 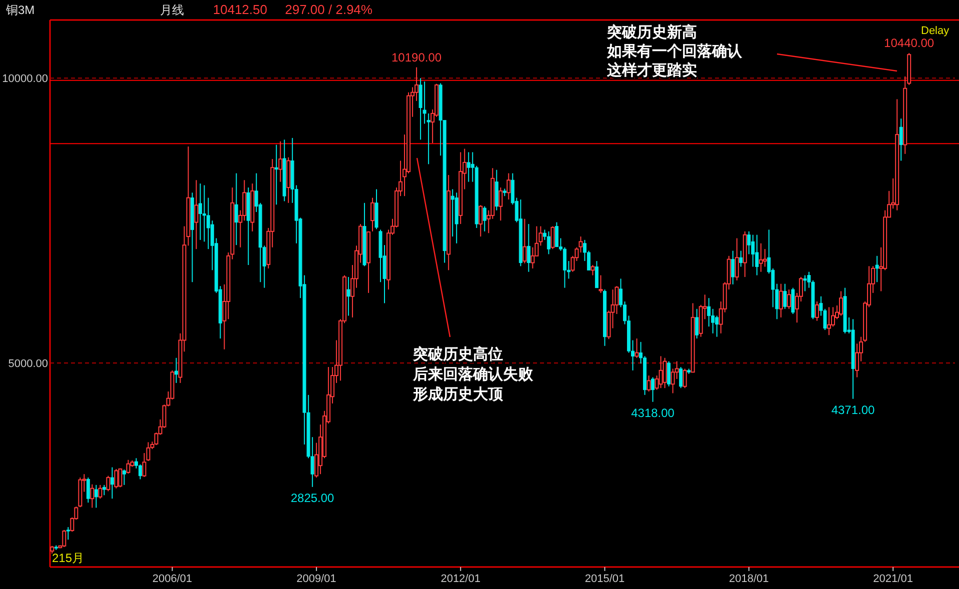 What do you see at coordinates (316, 579) in the screenshot?
I see `x-tick-label: 2009/01` at bounding box center [316, 579].